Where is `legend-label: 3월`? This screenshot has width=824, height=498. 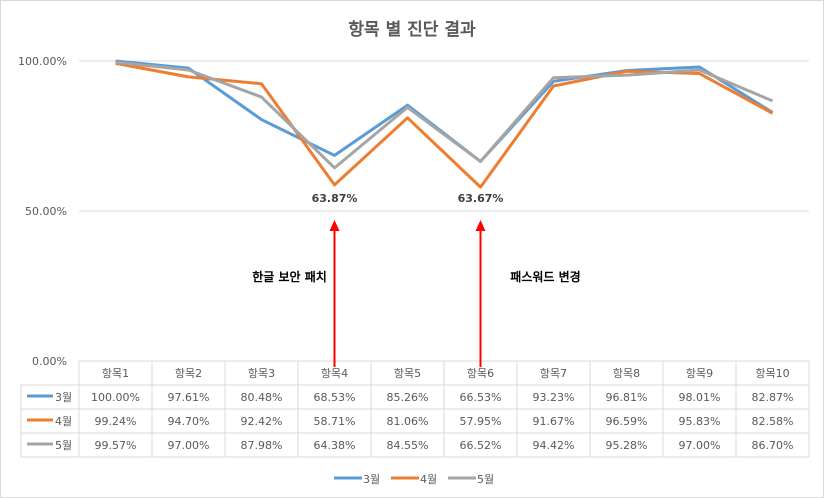 legend-label: 3월 is located at coordinates (371, 479).